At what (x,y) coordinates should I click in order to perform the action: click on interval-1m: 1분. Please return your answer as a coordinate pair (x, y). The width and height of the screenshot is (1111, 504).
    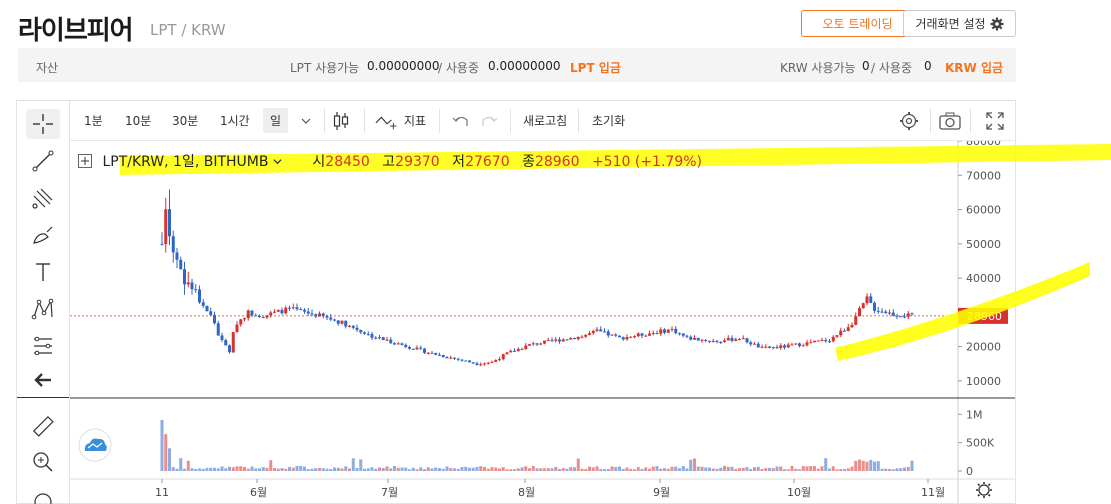
    Looking at the image, I should click on (93, 121).